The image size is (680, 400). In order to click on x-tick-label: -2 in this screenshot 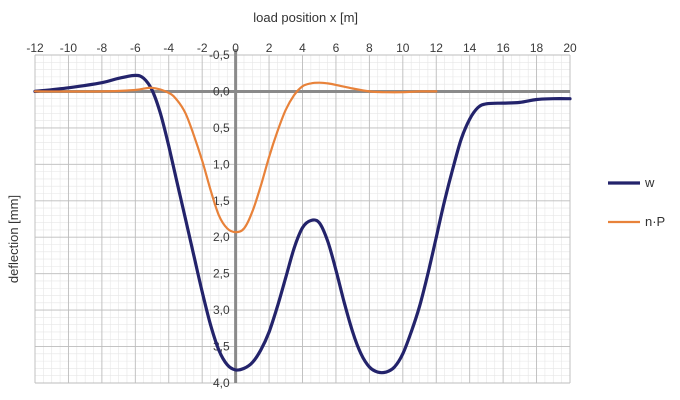, I will do `click(202, 48)`.